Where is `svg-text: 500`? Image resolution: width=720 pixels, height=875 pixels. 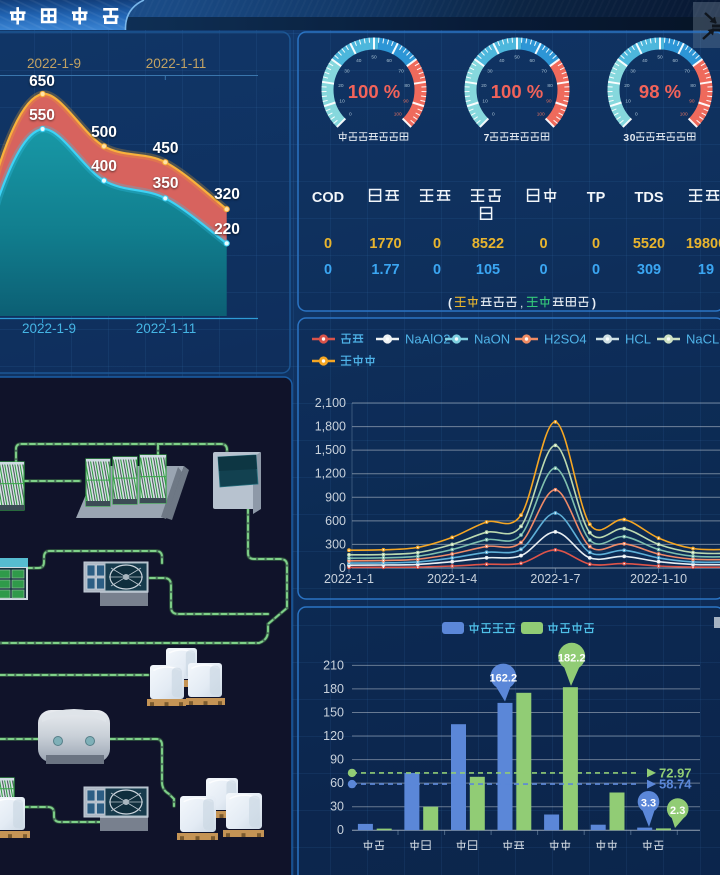
svg-text: 500 is located at coordinates (104, 132).